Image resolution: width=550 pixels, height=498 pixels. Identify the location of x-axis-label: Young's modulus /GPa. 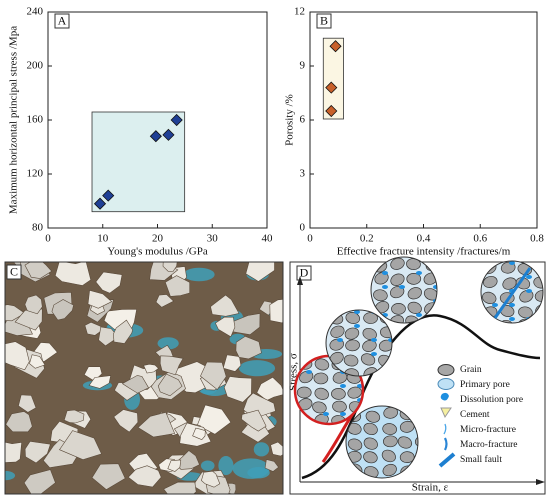
(157, 252).